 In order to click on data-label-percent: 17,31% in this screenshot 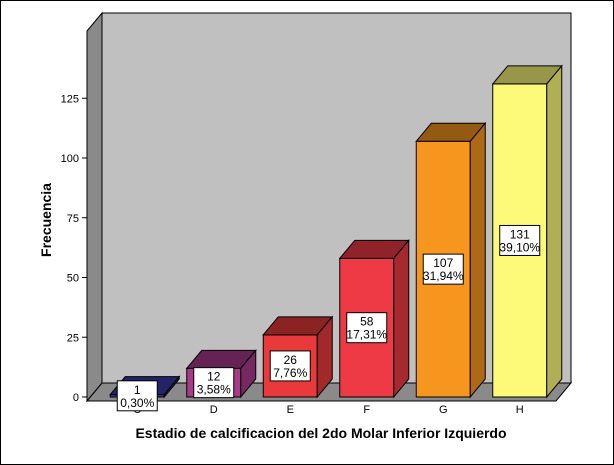, I will do `click(366, 335)`.